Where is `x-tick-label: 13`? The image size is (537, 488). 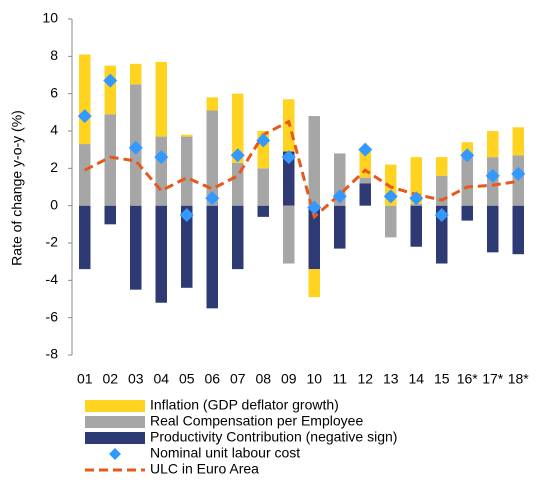
x-tick-label: 13 is located at coordinates (391, 379).